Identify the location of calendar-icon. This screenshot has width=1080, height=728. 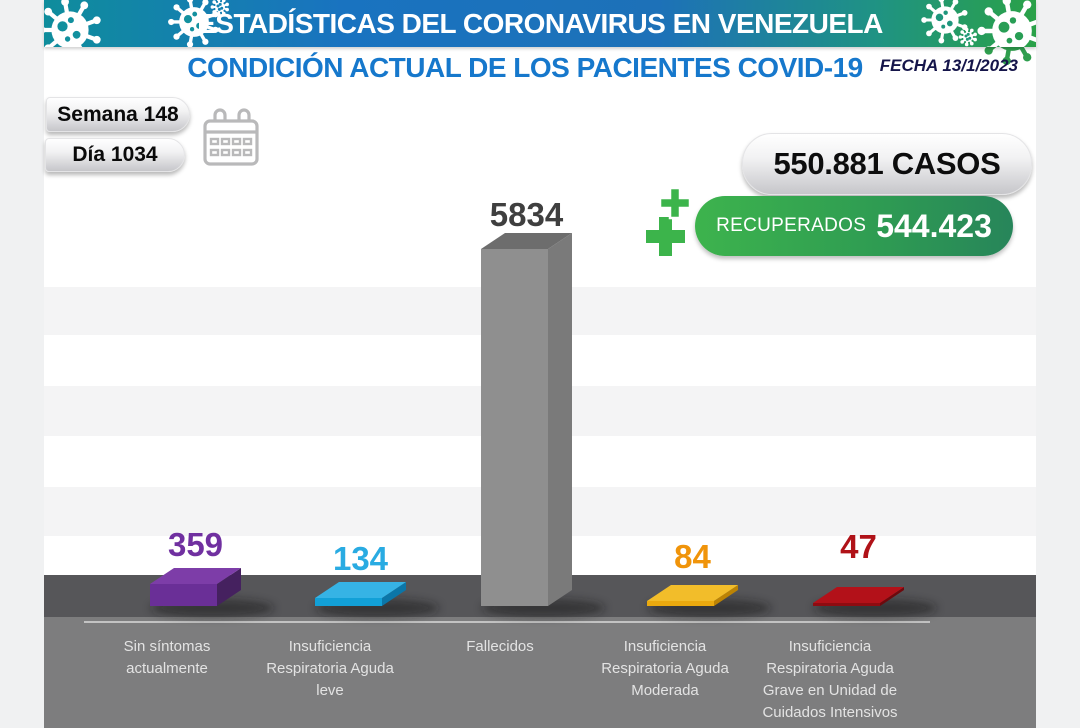
(231, 137).